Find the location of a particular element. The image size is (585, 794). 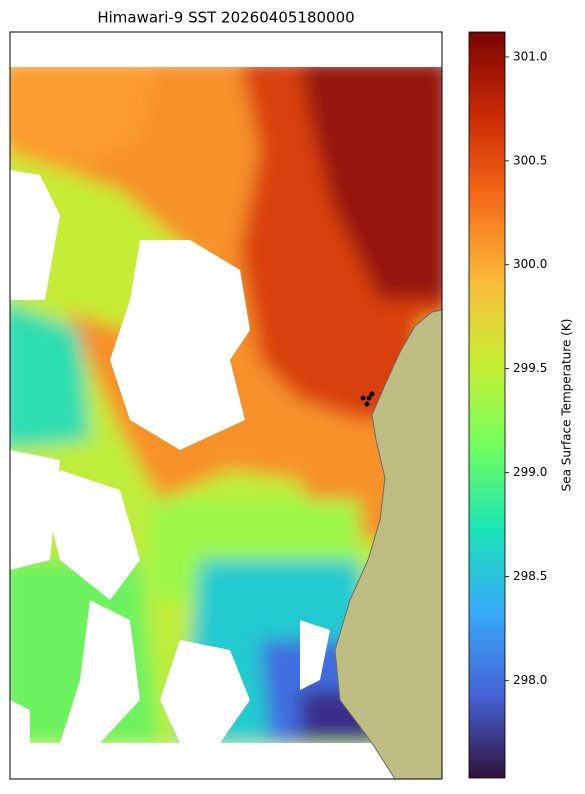

colorbar-tick-label: 299.0 is located at coordinates (530, 472).